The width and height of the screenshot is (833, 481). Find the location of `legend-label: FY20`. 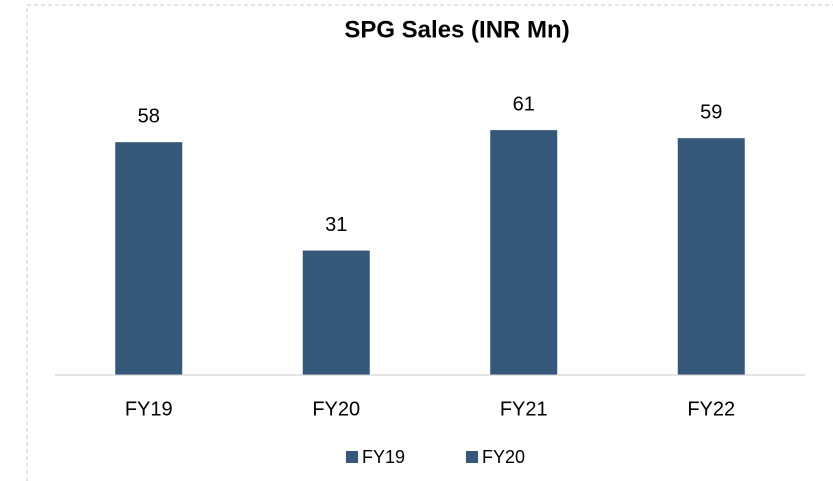

legend-label: FY20 is located at coordinates (503, 457).